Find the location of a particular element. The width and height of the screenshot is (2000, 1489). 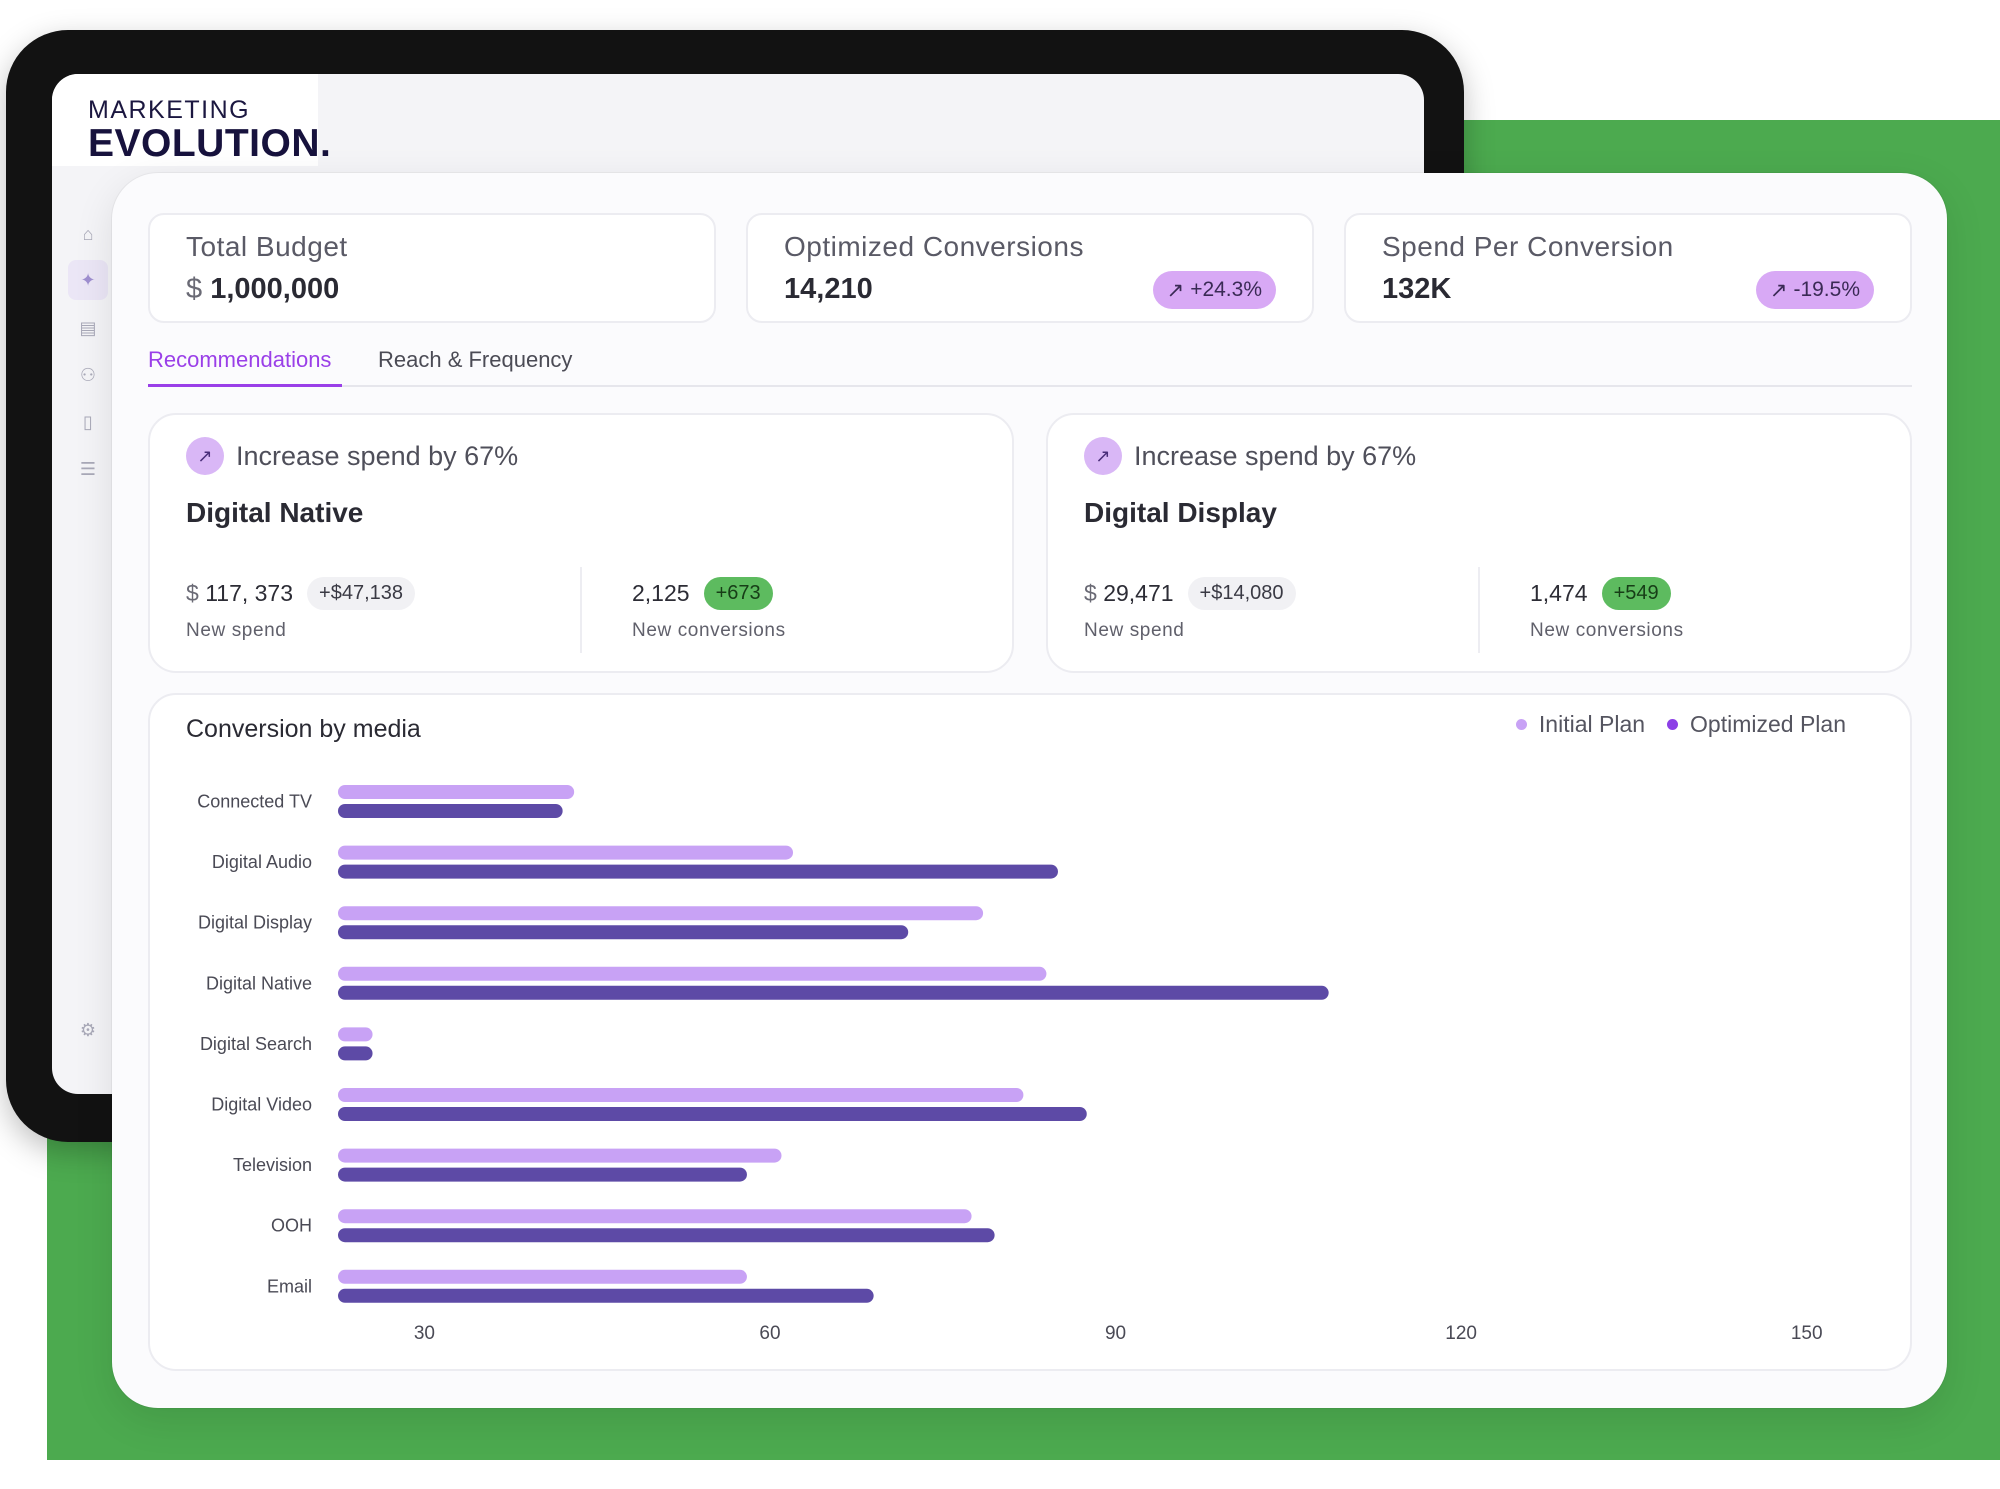

active-tab-indicator is located at coordinates (245, 385).